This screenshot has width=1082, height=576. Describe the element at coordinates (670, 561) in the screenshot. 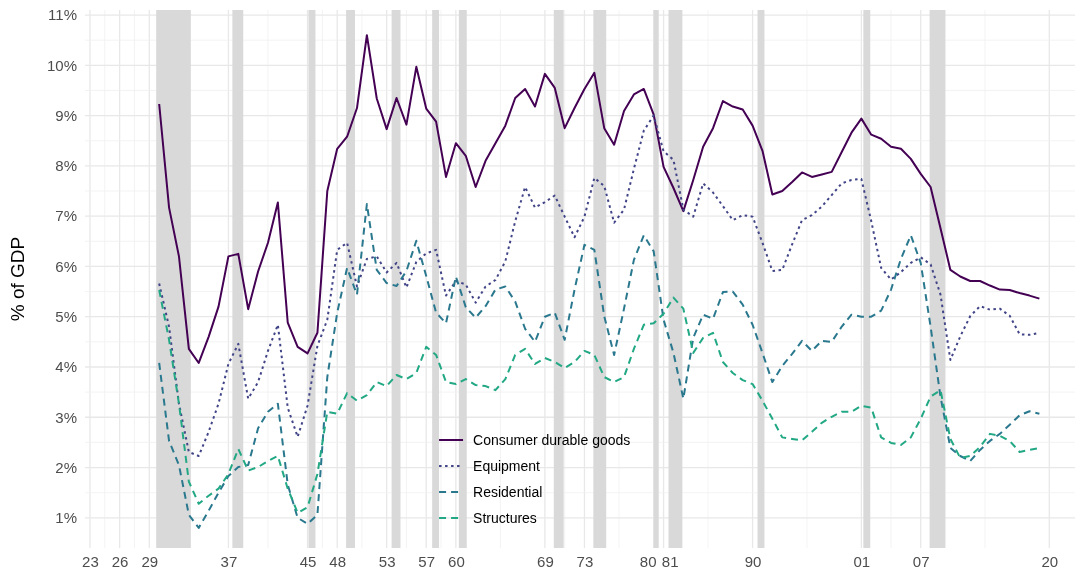

I see `x-tick-label: 81` at that location.